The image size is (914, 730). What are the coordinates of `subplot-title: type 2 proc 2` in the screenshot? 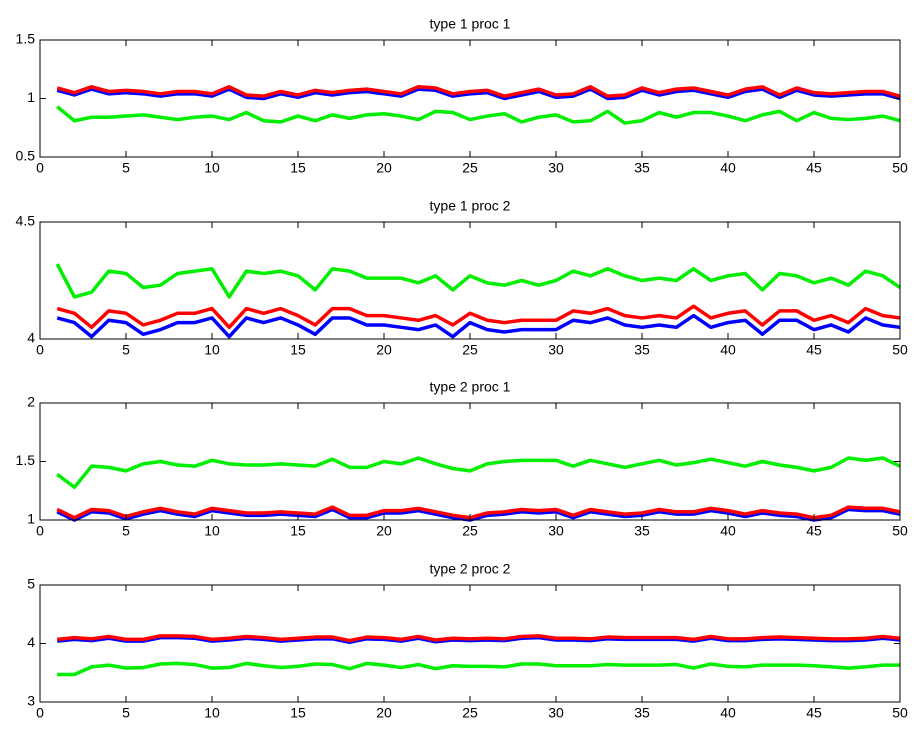 It's located at (470, 569).